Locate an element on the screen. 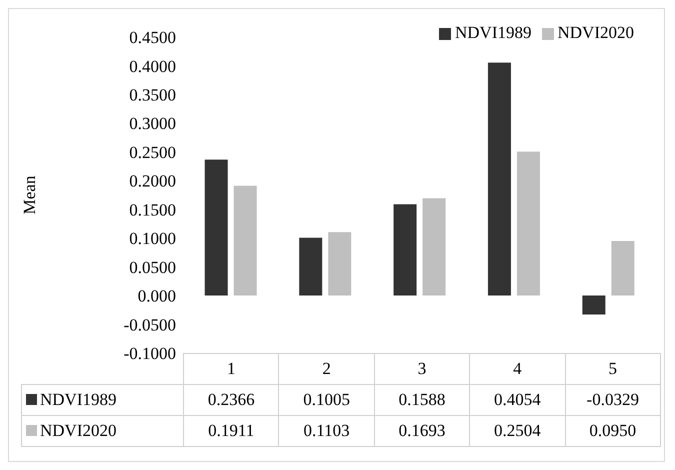  data-label: 0.1005 is located at coordinates (326, 400).